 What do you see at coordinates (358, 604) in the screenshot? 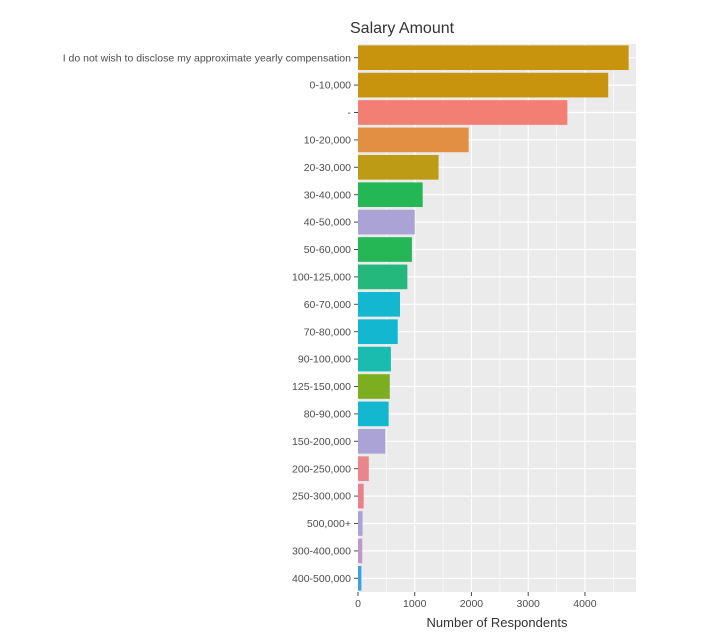
I see `x-tick-label: 0` at bounding box center [358, 604].